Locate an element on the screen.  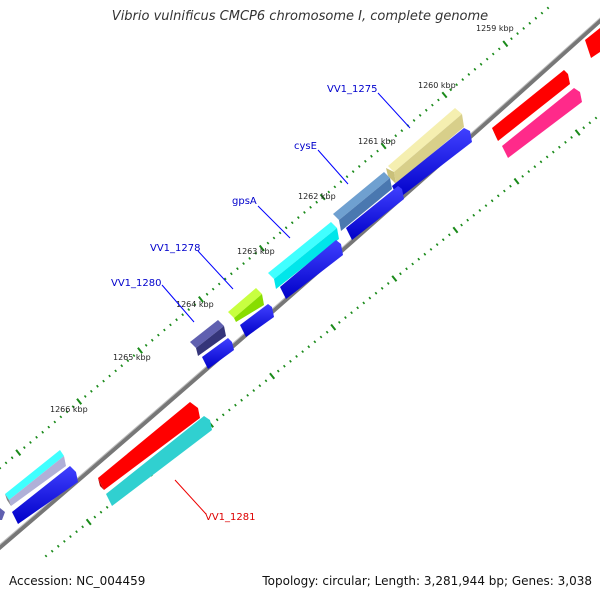
scale-label: 1262 kbp is located at coordinates (317, 196).